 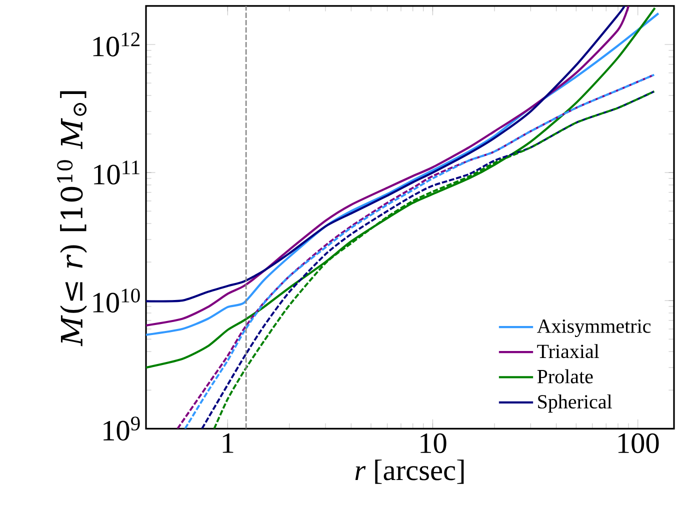 I want to click on legend-label: Triaxial, so click(x=568, y=351).